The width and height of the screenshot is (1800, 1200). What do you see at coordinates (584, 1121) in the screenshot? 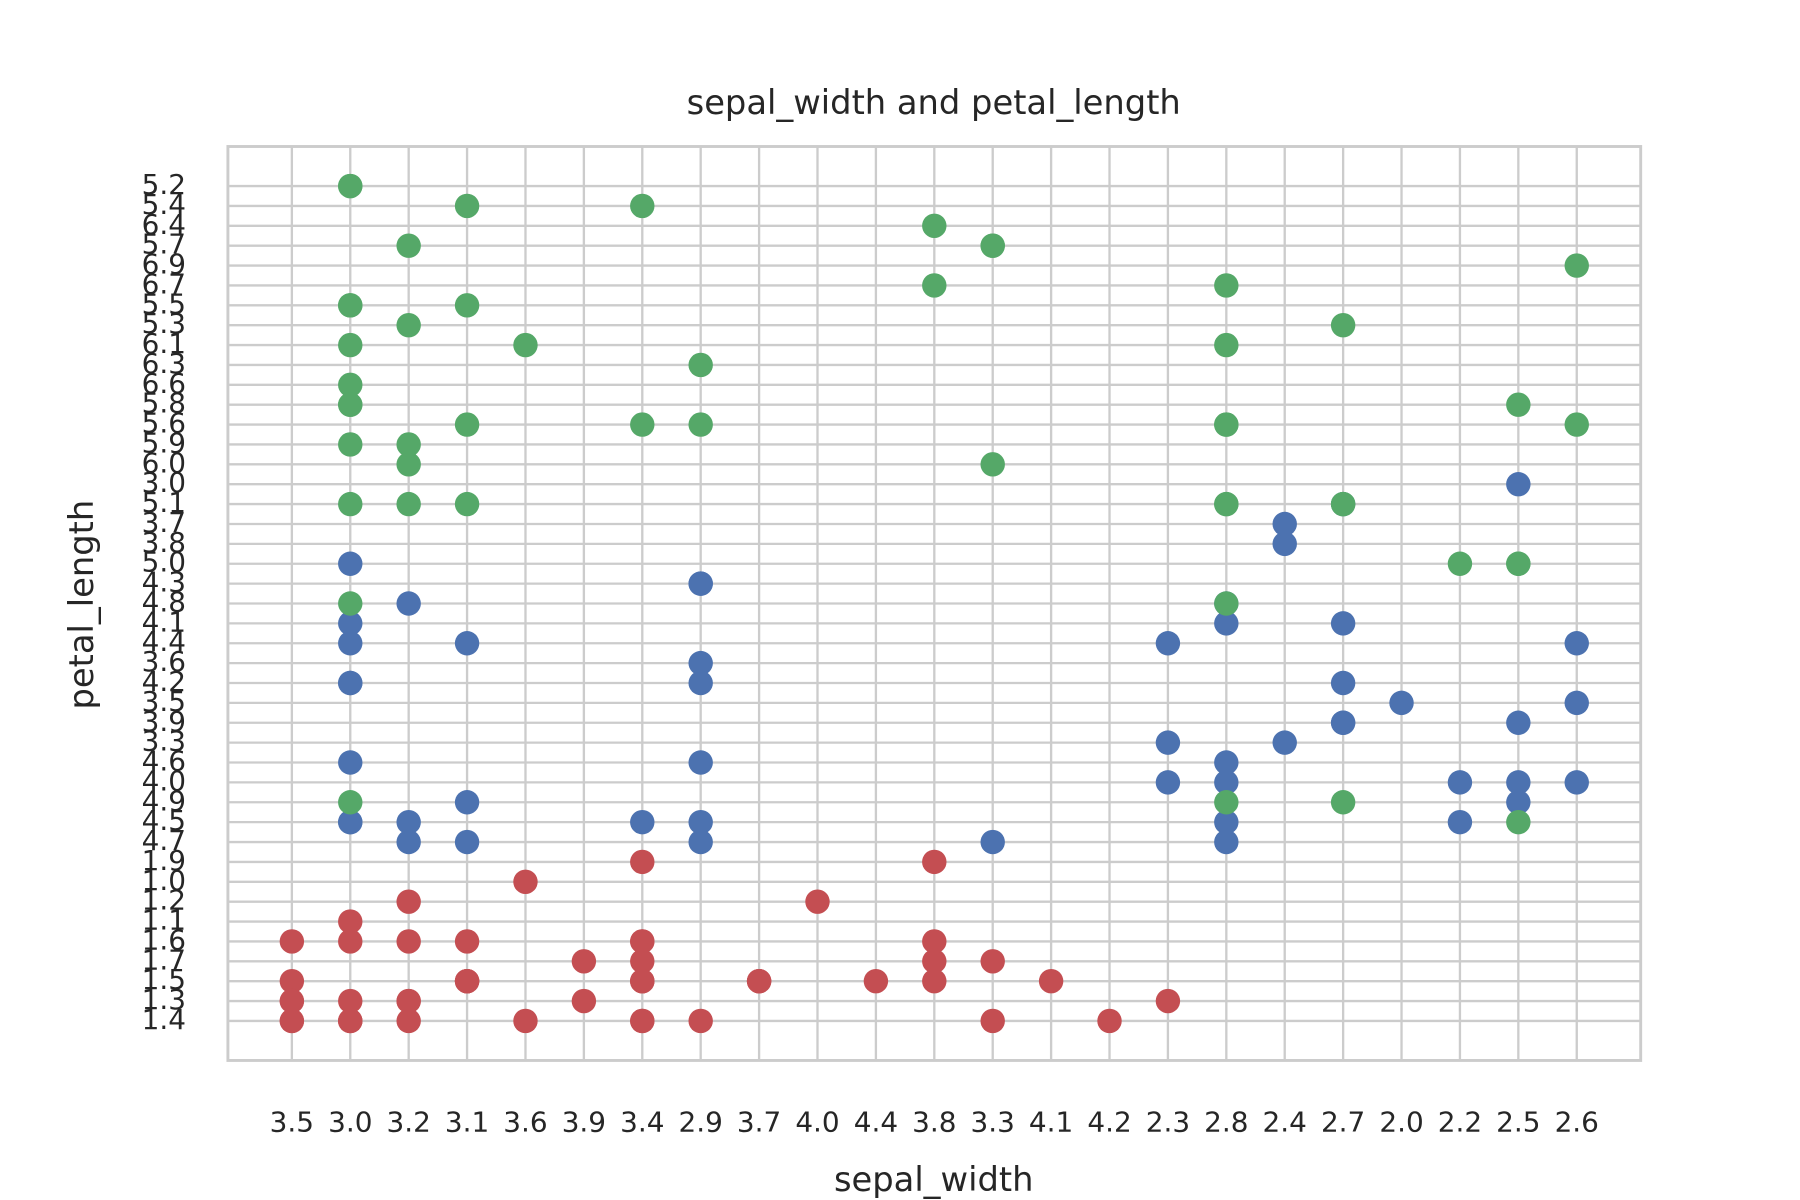
I see `x-tick-label: 3.9` at bounding box center [584, 1121].